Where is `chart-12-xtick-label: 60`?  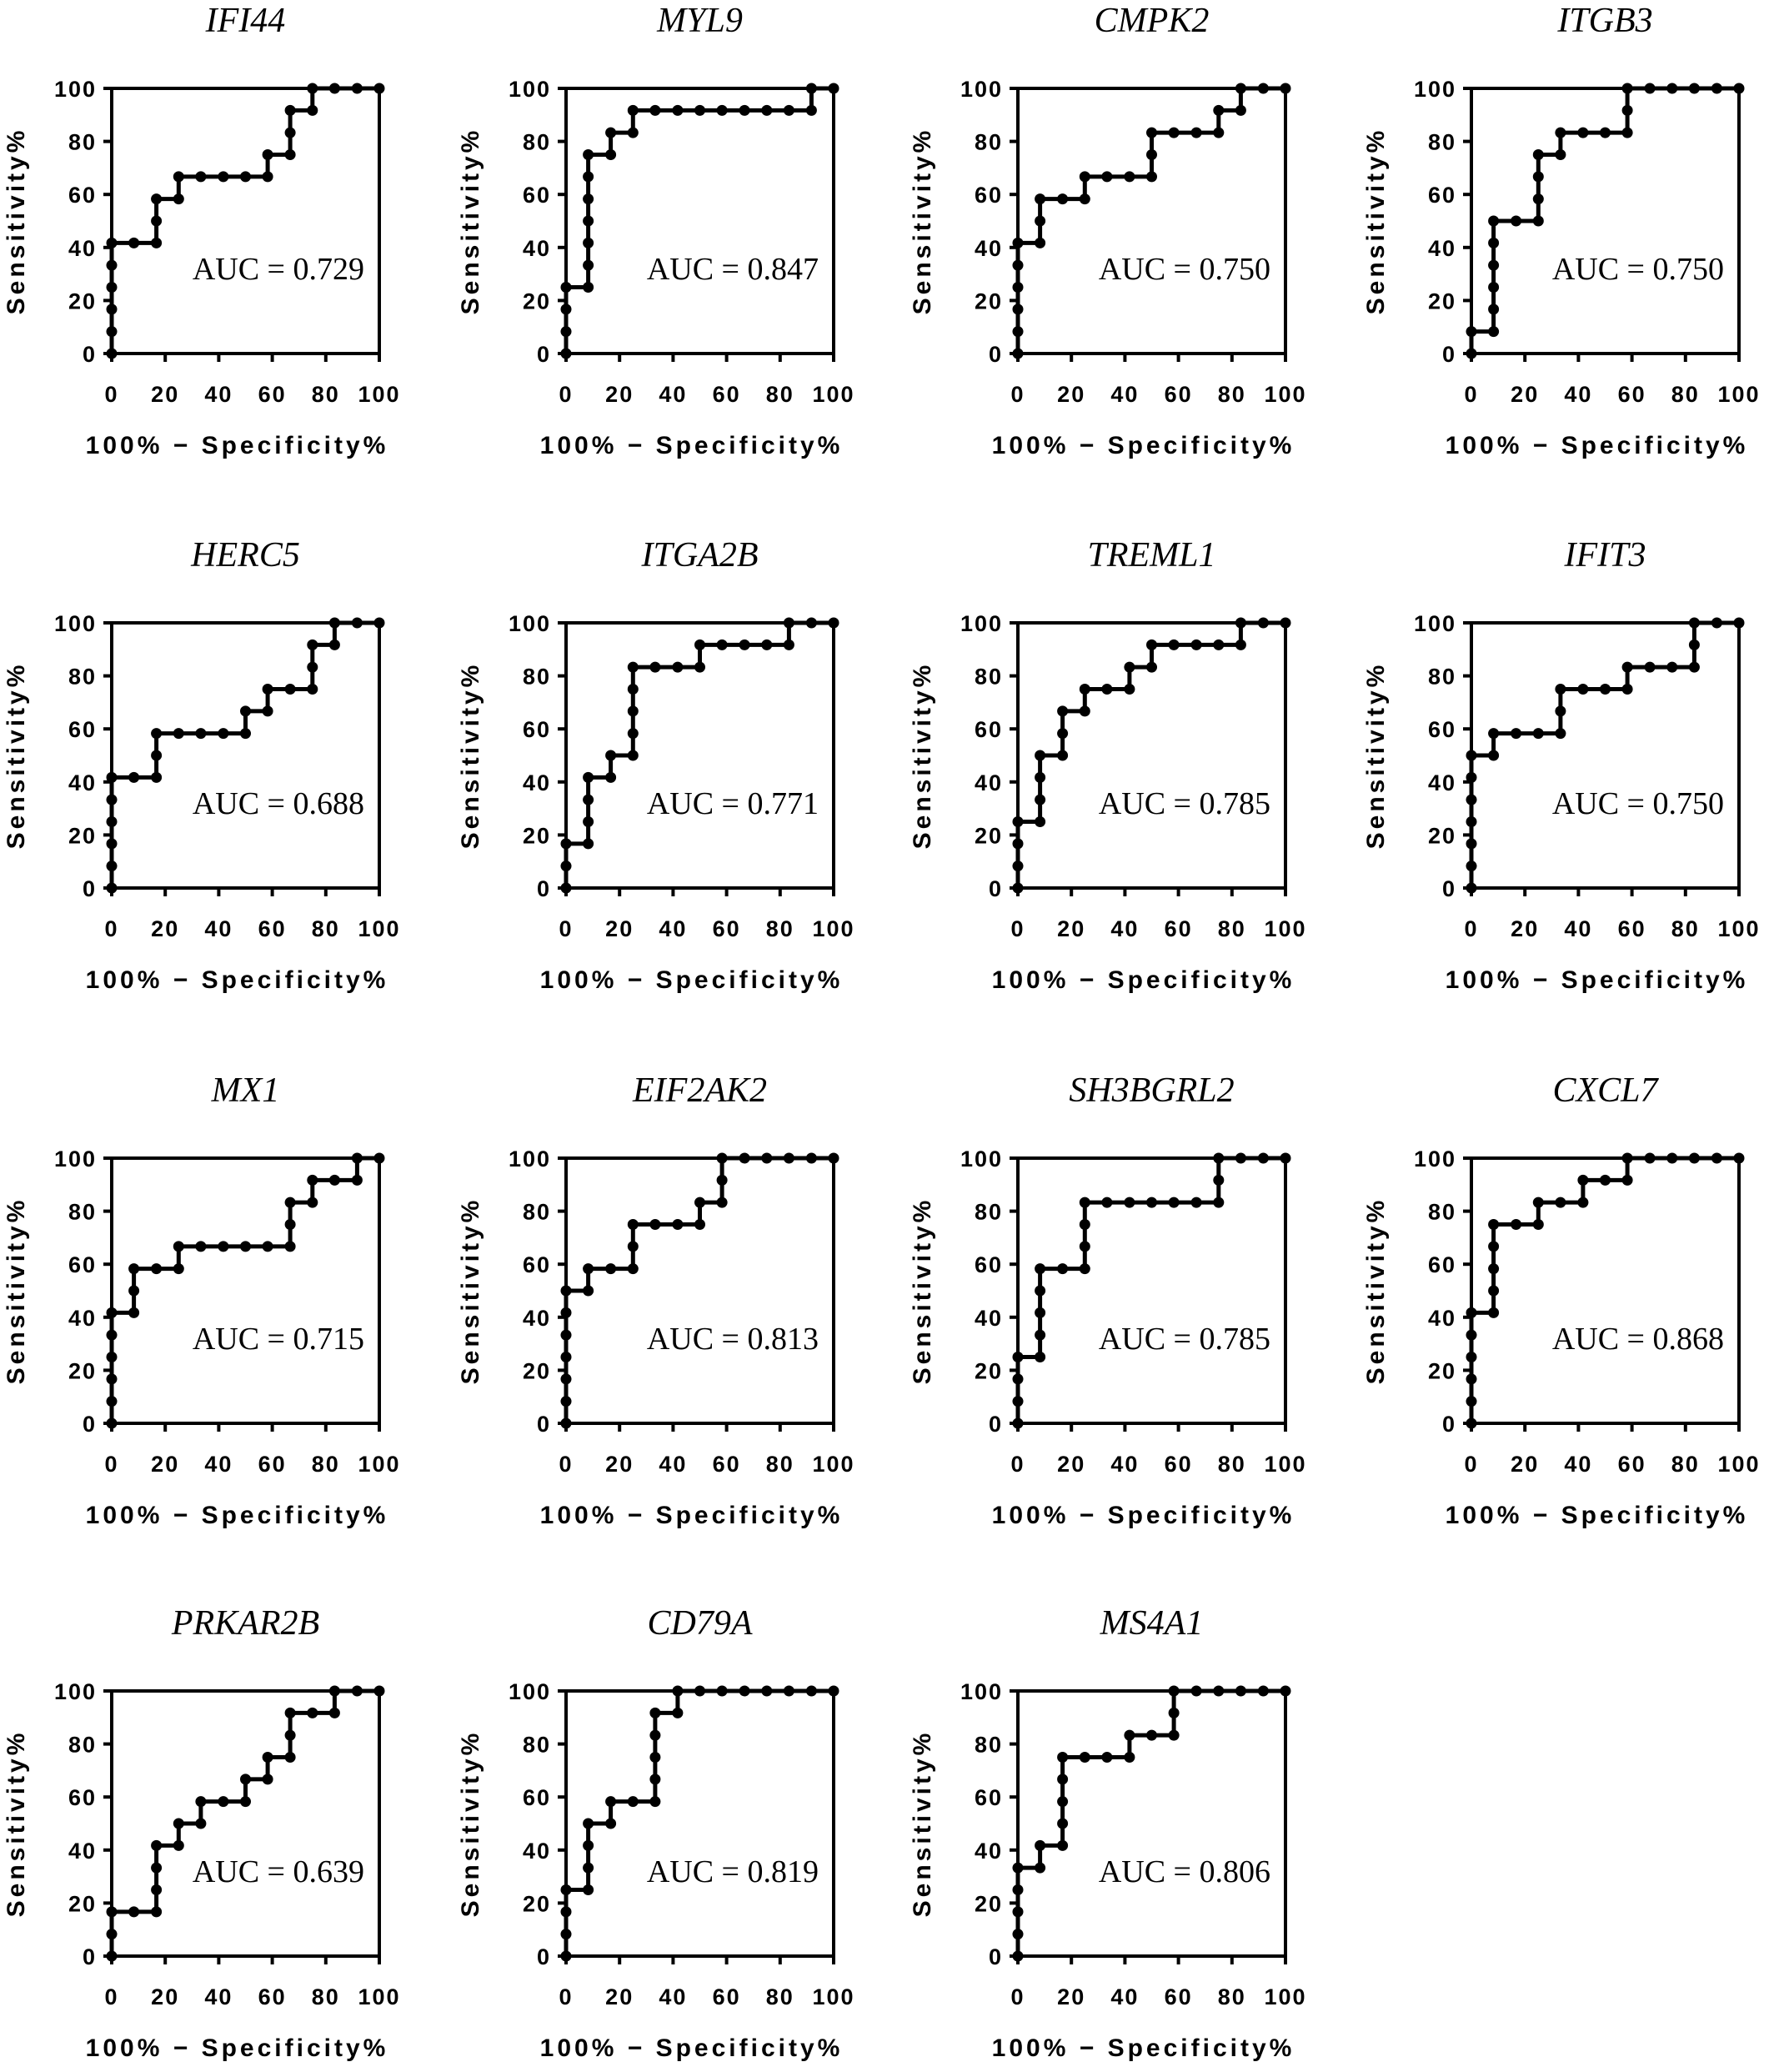
chart-12-xtick-label: 60 is located at coordinates (272, 1997).